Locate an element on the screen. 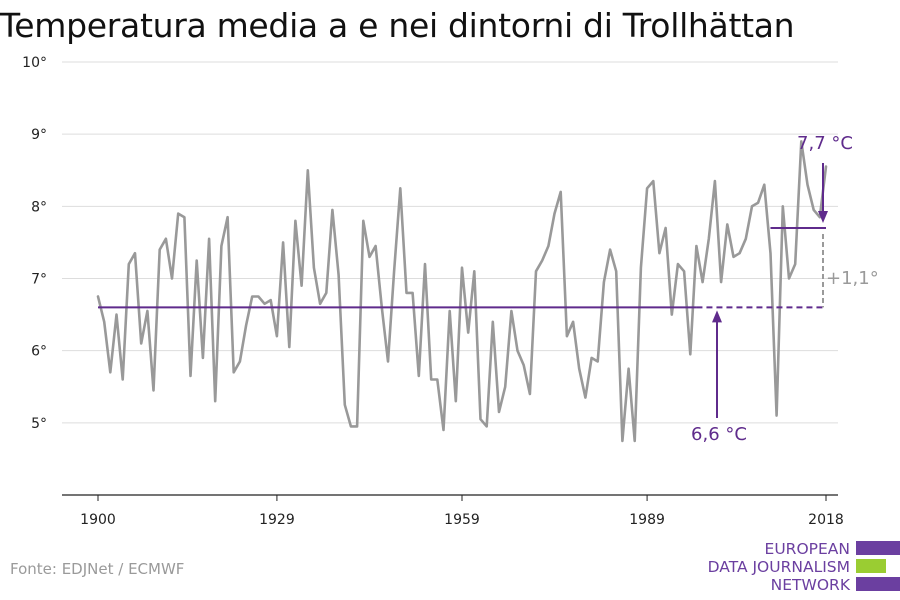 This screenshot has width=900, height=600. x-tick-label-2018: 2018 is located at coordinates (826, 520).